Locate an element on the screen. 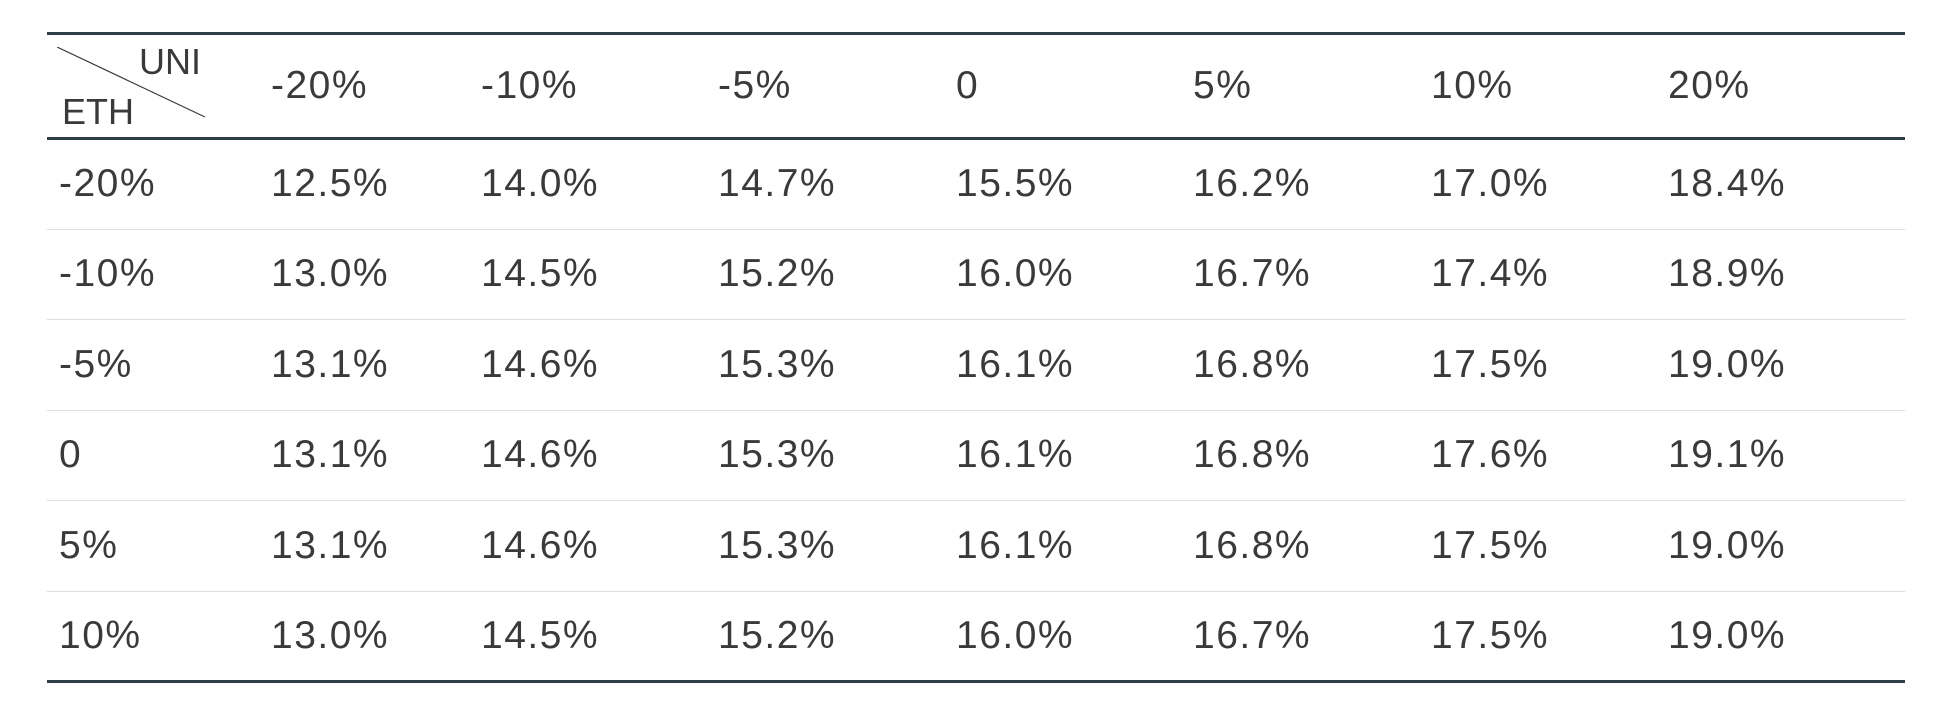  table-cell: 18.4% is located at coordinates (1727, 184).